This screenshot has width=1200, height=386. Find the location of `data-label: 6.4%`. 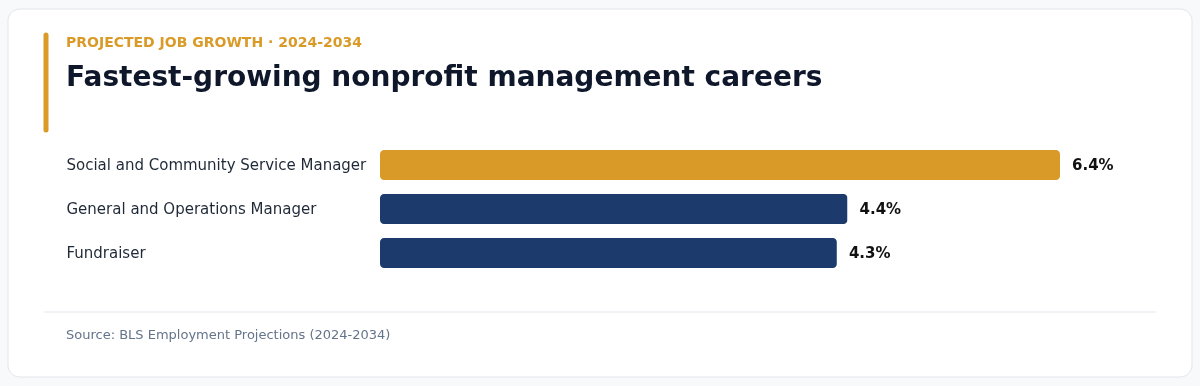

data-label: 6.4% is located at coordinates (1093, 165).